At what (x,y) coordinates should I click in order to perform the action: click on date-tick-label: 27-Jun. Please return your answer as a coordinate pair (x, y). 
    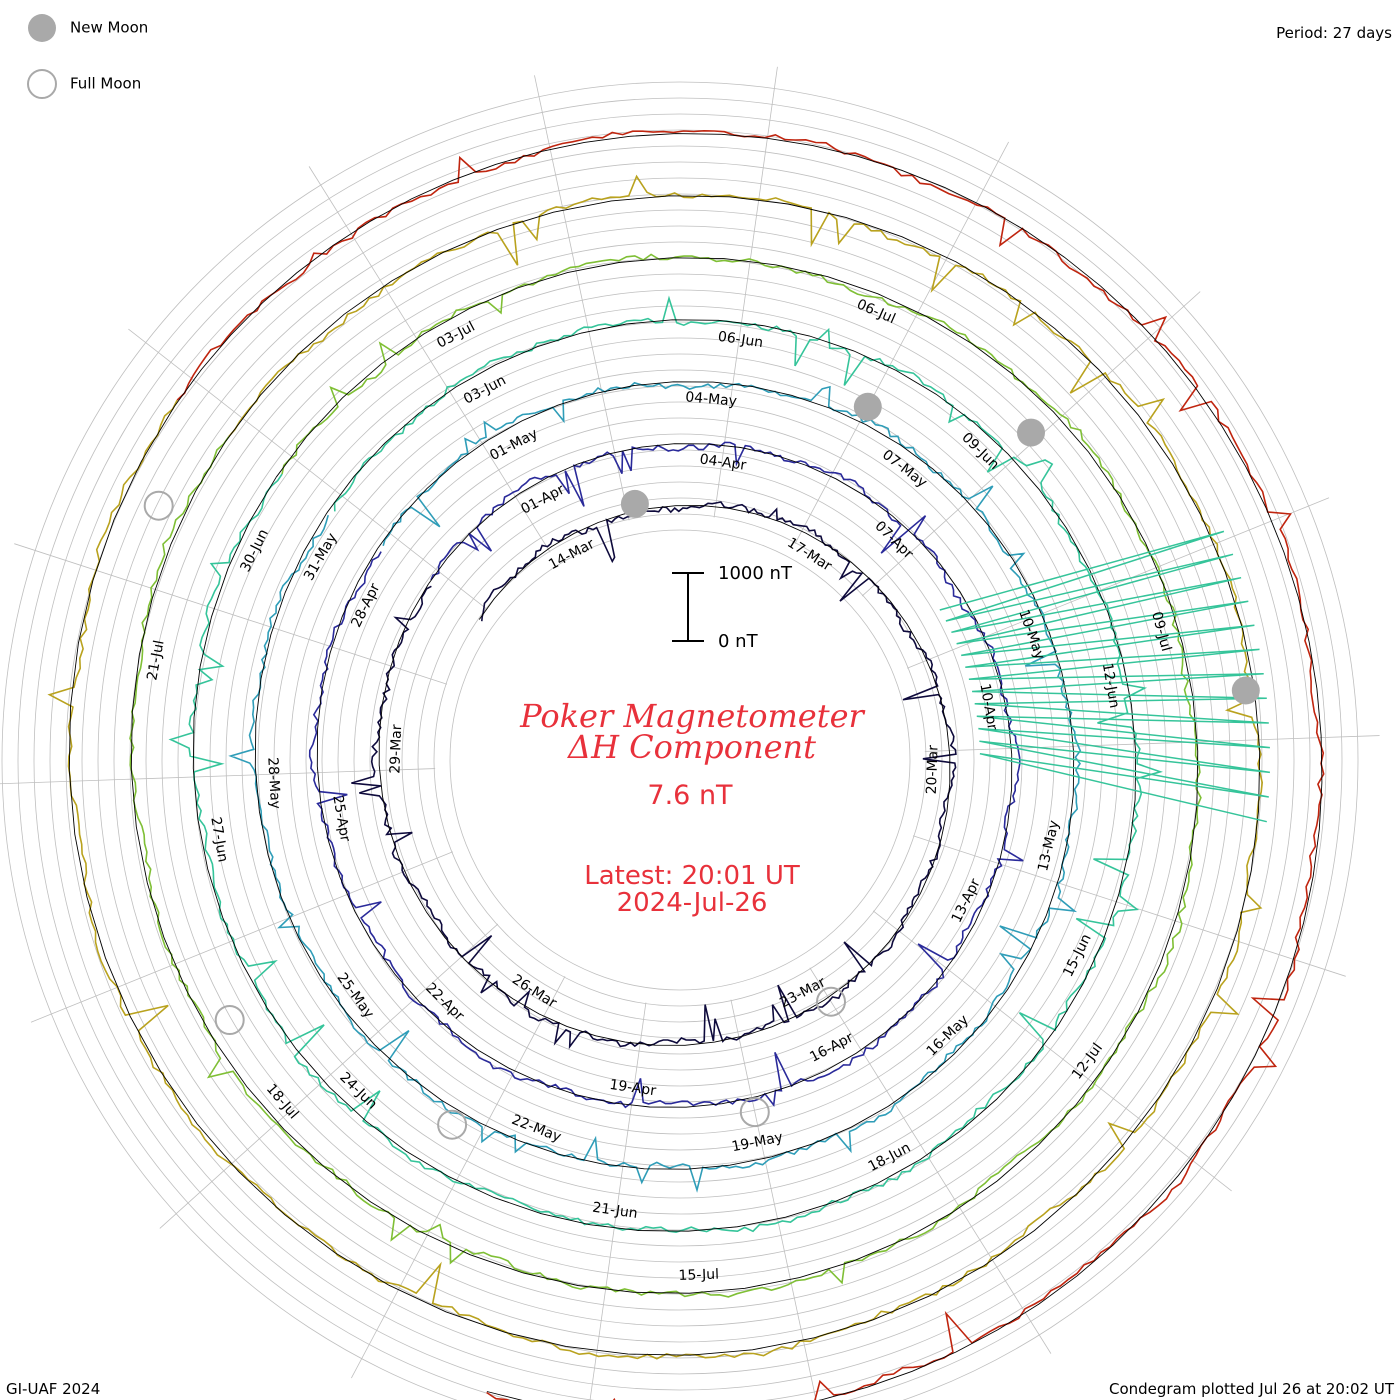
    Looking at the image, I should click on (219, 840).